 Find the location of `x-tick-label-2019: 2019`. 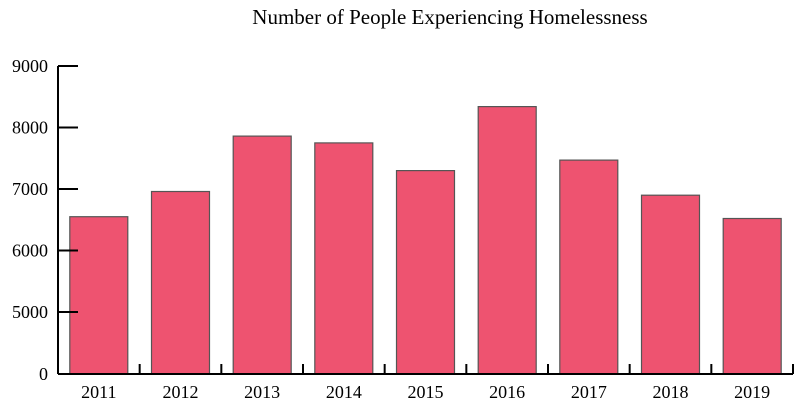

x-tick-label-2019: 2019 is located at coordinates (752, 392).